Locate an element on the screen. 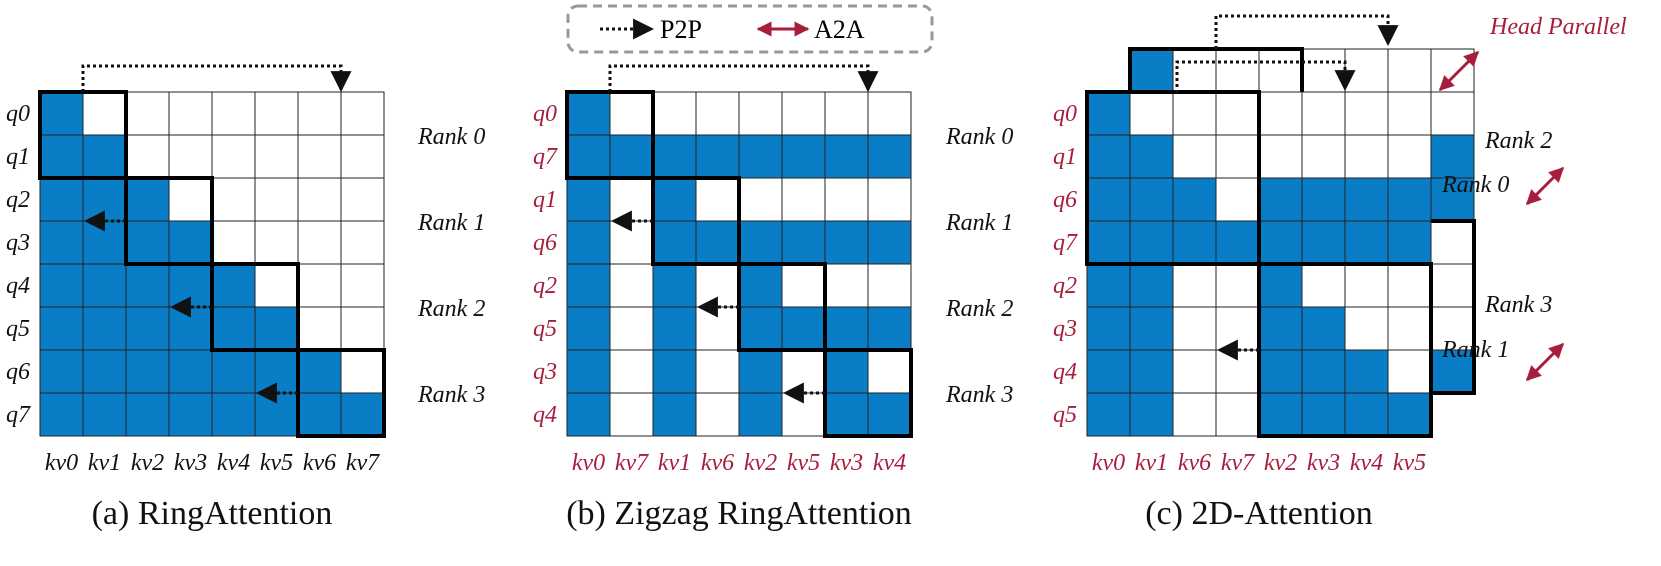 The height and width of the screenshot is (566, 1661). col-label: kv2 is located at coordinates (1280, 463).